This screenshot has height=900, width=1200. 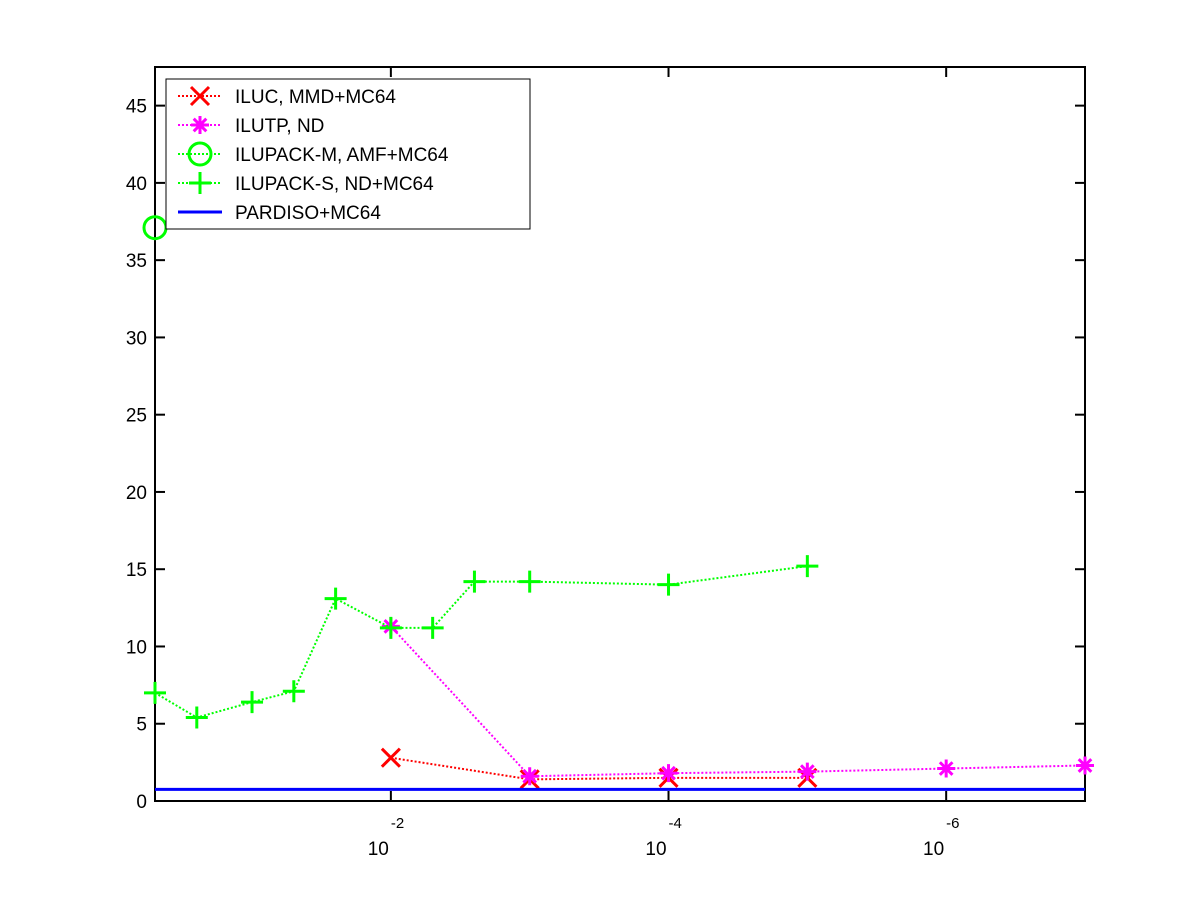 I want to click on legend-box, so click(x=348, y=154).